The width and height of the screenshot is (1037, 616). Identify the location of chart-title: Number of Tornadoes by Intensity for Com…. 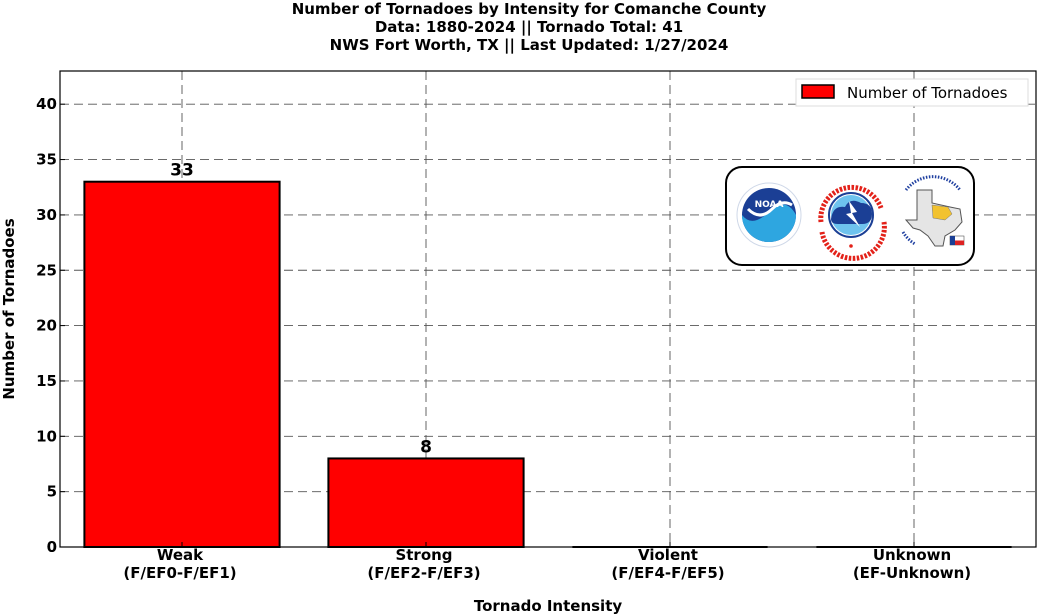
(529, 27).